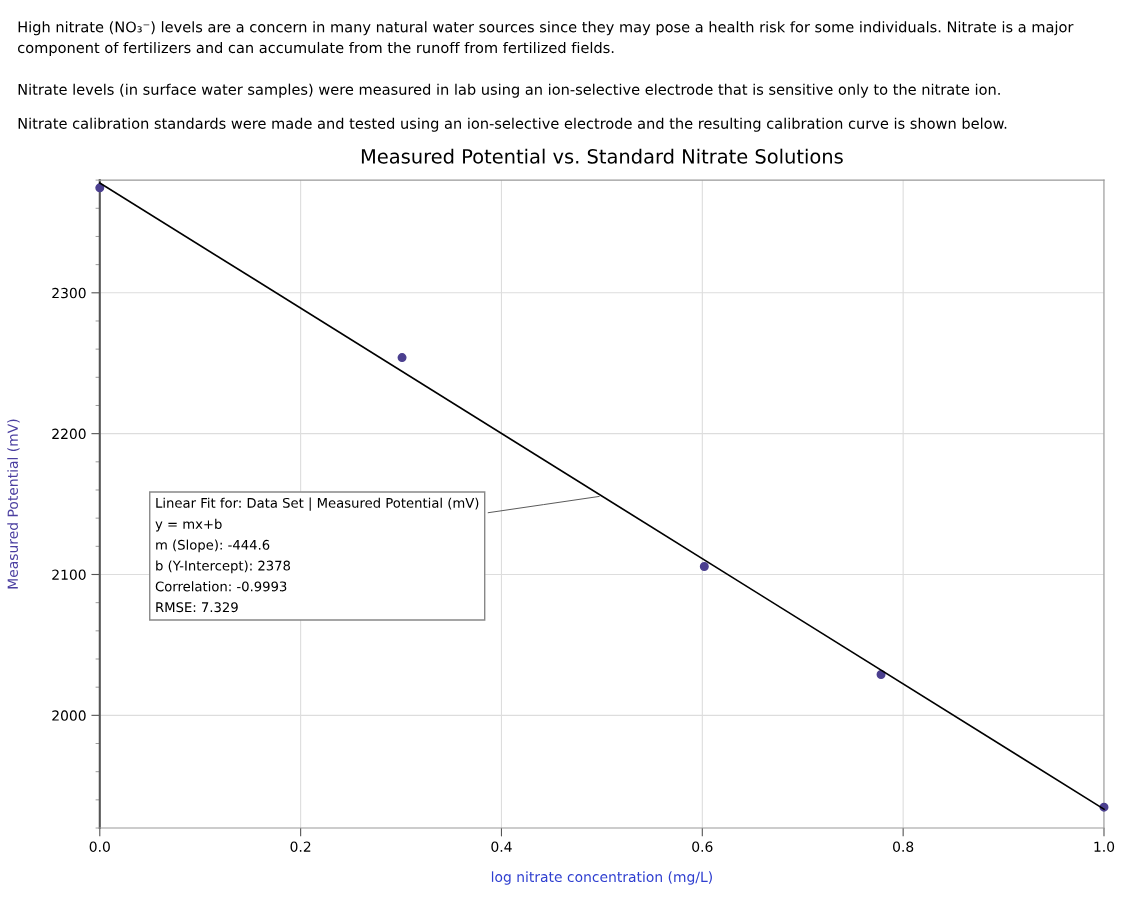 The width and height of the screenshot is (1147, 919). I want to click on x-tick-label: 0.6, so click(702, 846).